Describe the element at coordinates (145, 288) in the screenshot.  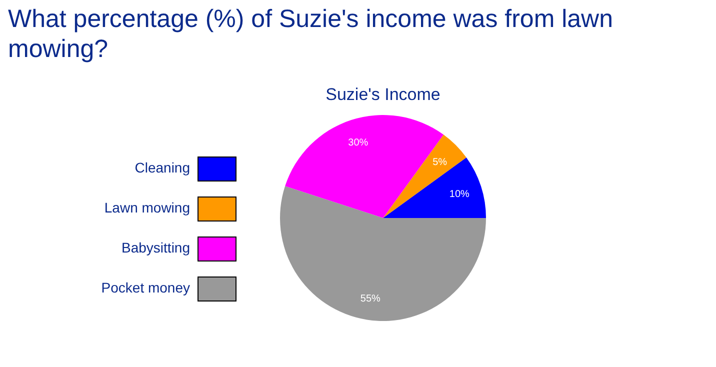
I see `legend-label: Pocket money` at that location.